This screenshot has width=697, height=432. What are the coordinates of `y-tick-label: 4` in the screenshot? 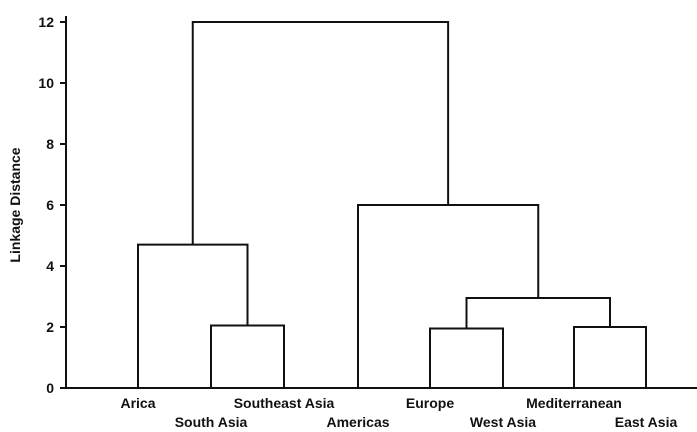 It's located at (50, 266).